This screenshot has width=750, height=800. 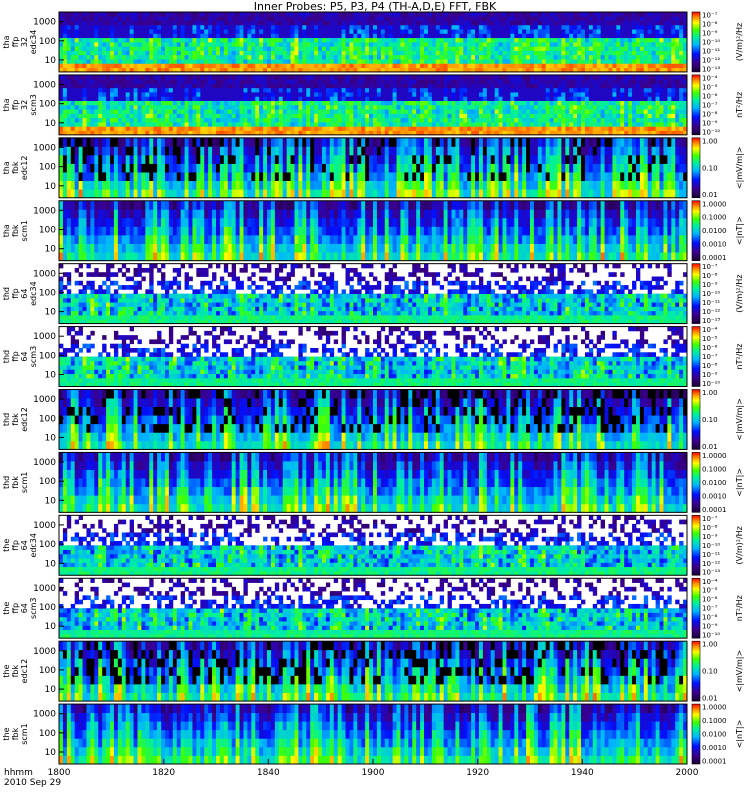 What do you see at coordinates (710, 25) in the screenshot?
I see `colorbar-tick-label: 10⁻⁸` at bounding box center [710, 25].